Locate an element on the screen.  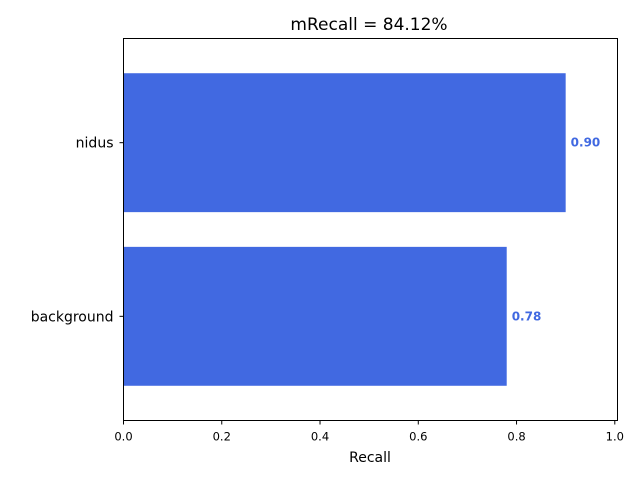
category-labels: nidus background is located at coordinates (77, 230).